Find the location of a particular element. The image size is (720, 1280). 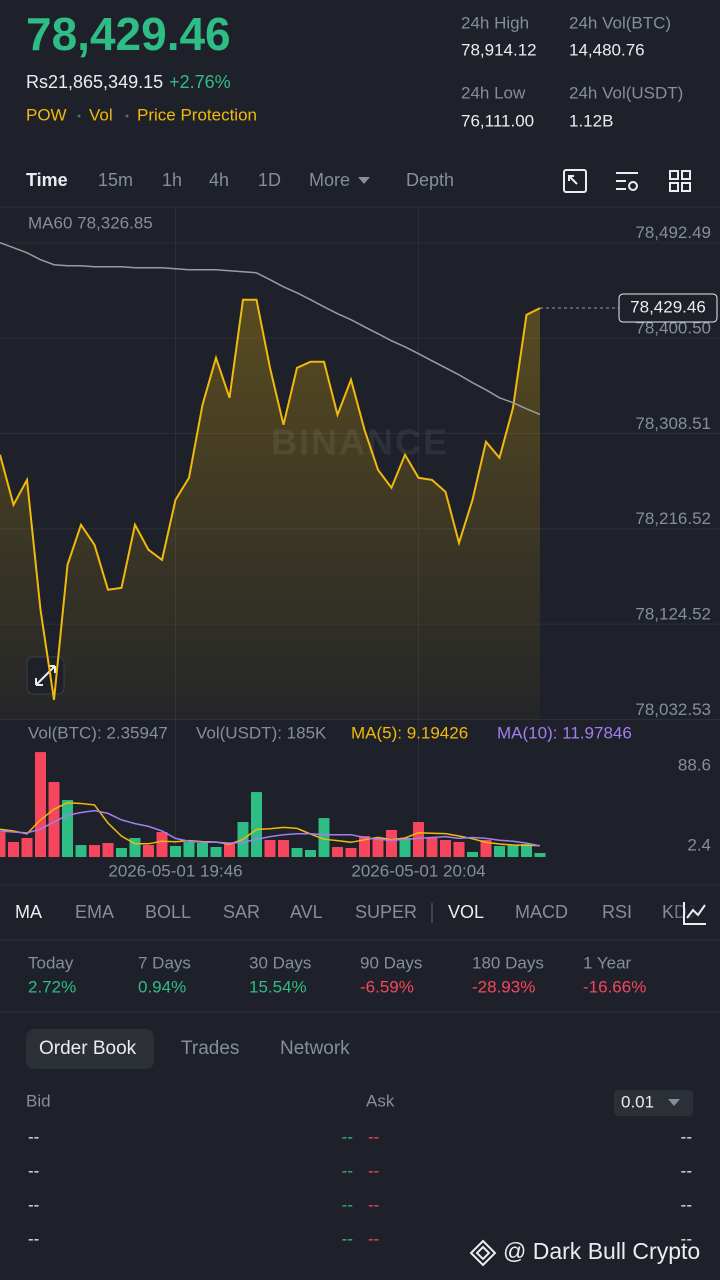

period-change: 0.94% is located at coordinates (162, 986).